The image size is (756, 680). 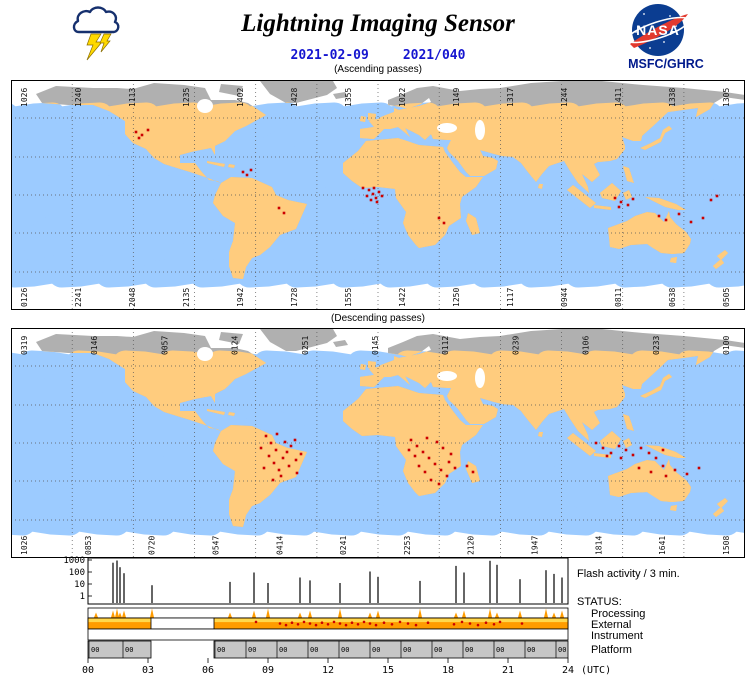 I want to click on svg-text: 2253, so click(x=407, y=545).